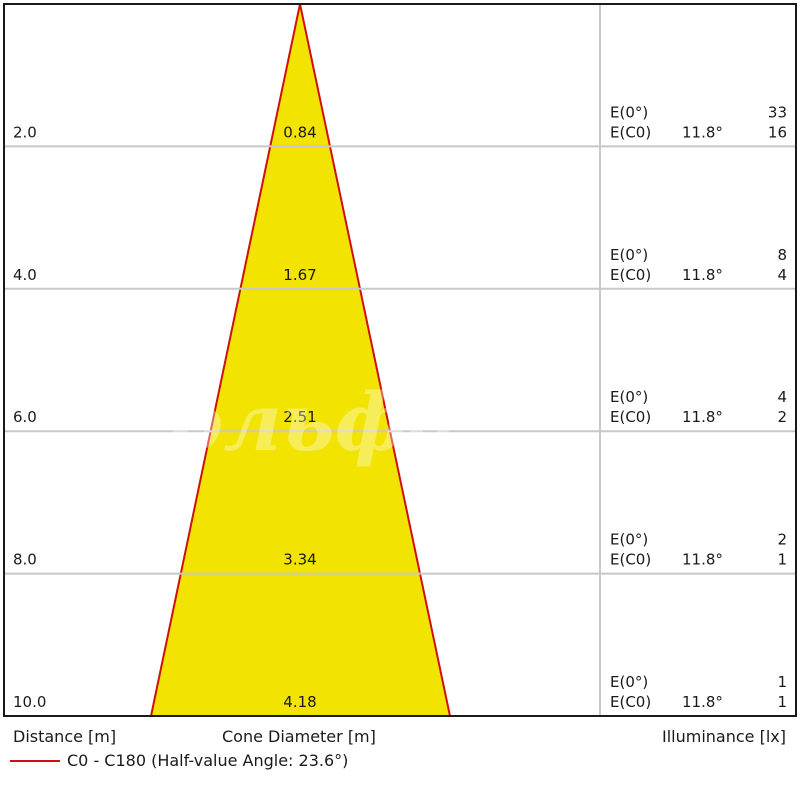 This screenshot has height=800, width=800. What do you see at coordinates (299, 132) in the screenshot?
I see `cone-diameter-value: 0.84` at bounding box center [299, 132].